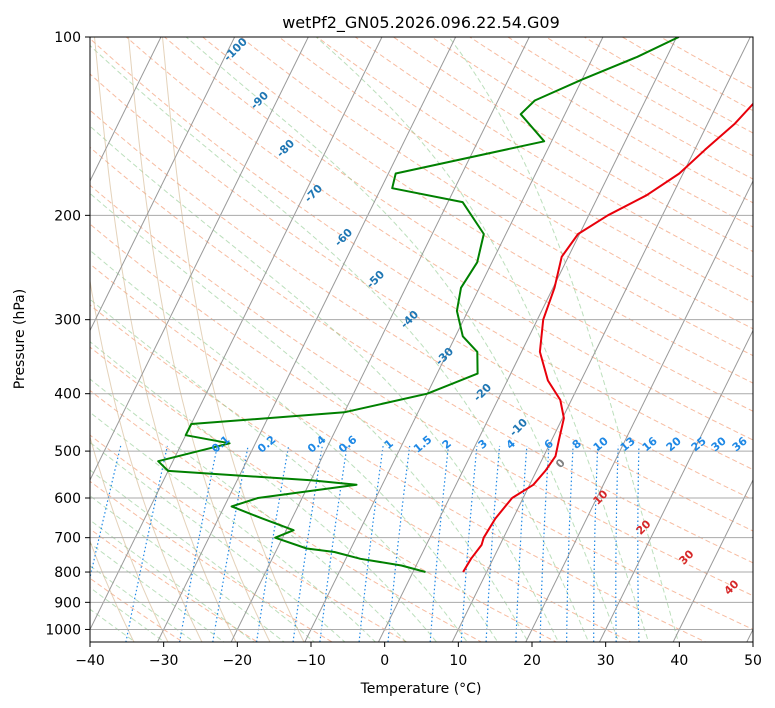 The height and width of the screenshot is (708, 775). What do you see at coordinates (67, 573) in the screenshot?
I see `y-tick-label: 800` at bounding box center [67, 573].